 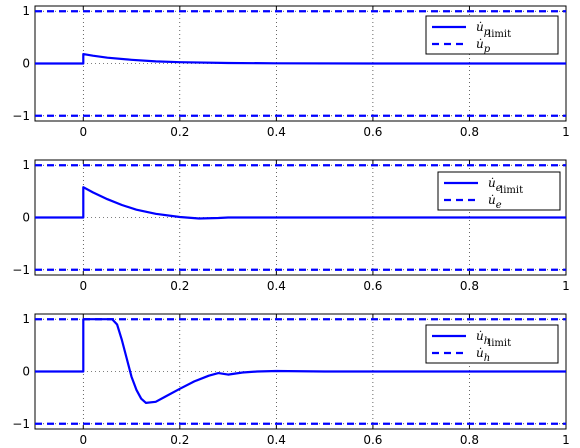 What do you see at coordinates (483, 29) in the screenshot?
I see `legend-series-label: u̇p` at bounding box center [483, 29].